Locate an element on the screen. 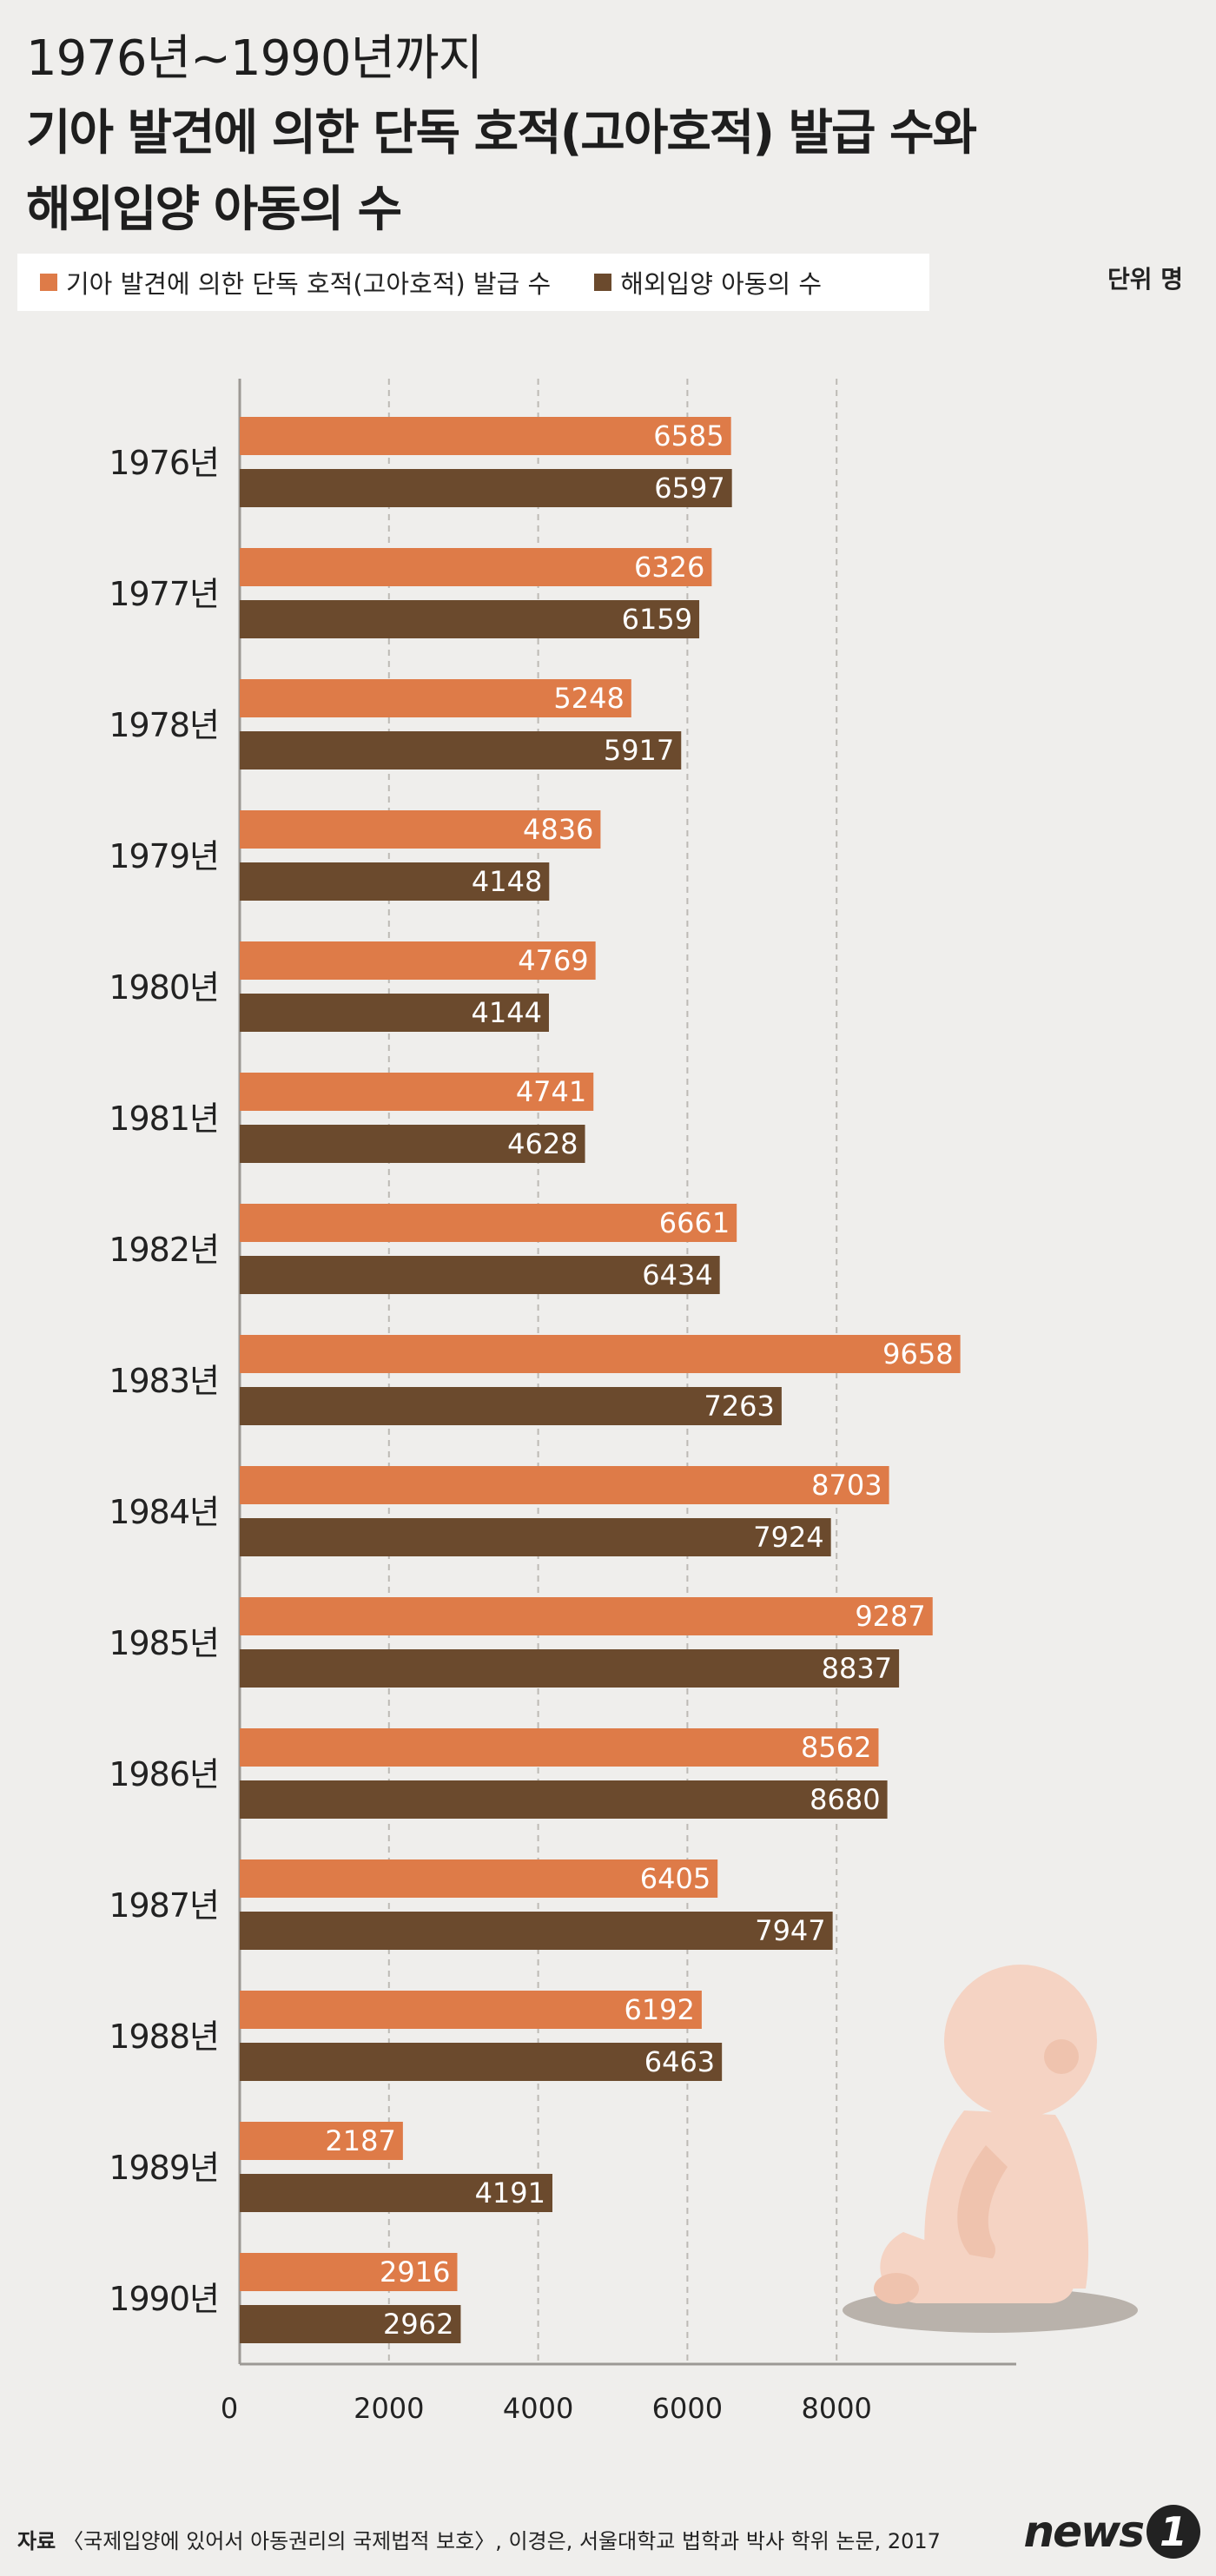  data-label-s1-8: 8703 is located at coordinates (846, 1485).